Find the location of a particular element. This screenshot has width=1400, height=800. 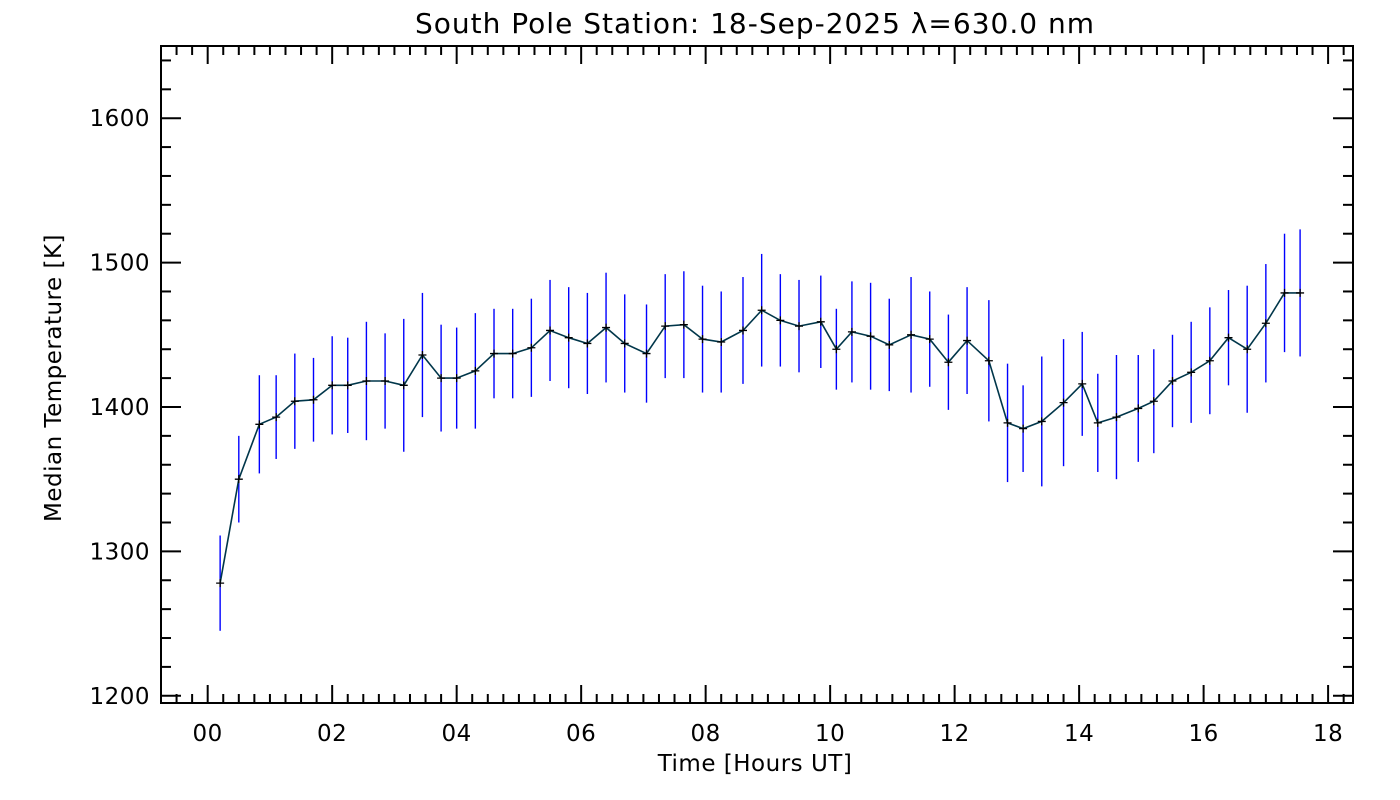

x-tick-label: 08 is located at coordinates (706, 734).